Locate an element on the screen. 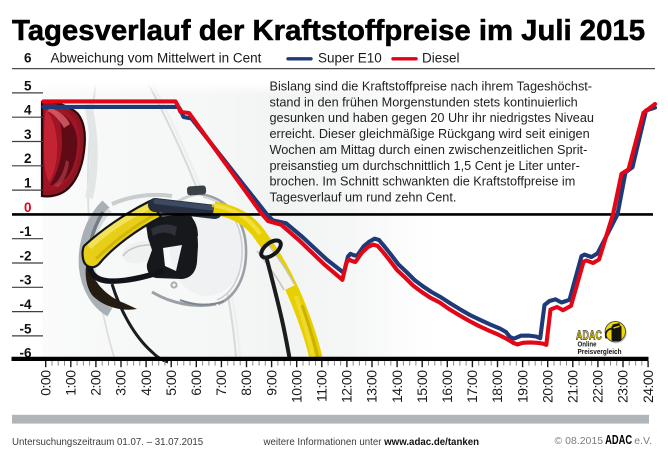 The image size is (668, 458). svg-text: 17:00 is located at coordinates (472, 386).